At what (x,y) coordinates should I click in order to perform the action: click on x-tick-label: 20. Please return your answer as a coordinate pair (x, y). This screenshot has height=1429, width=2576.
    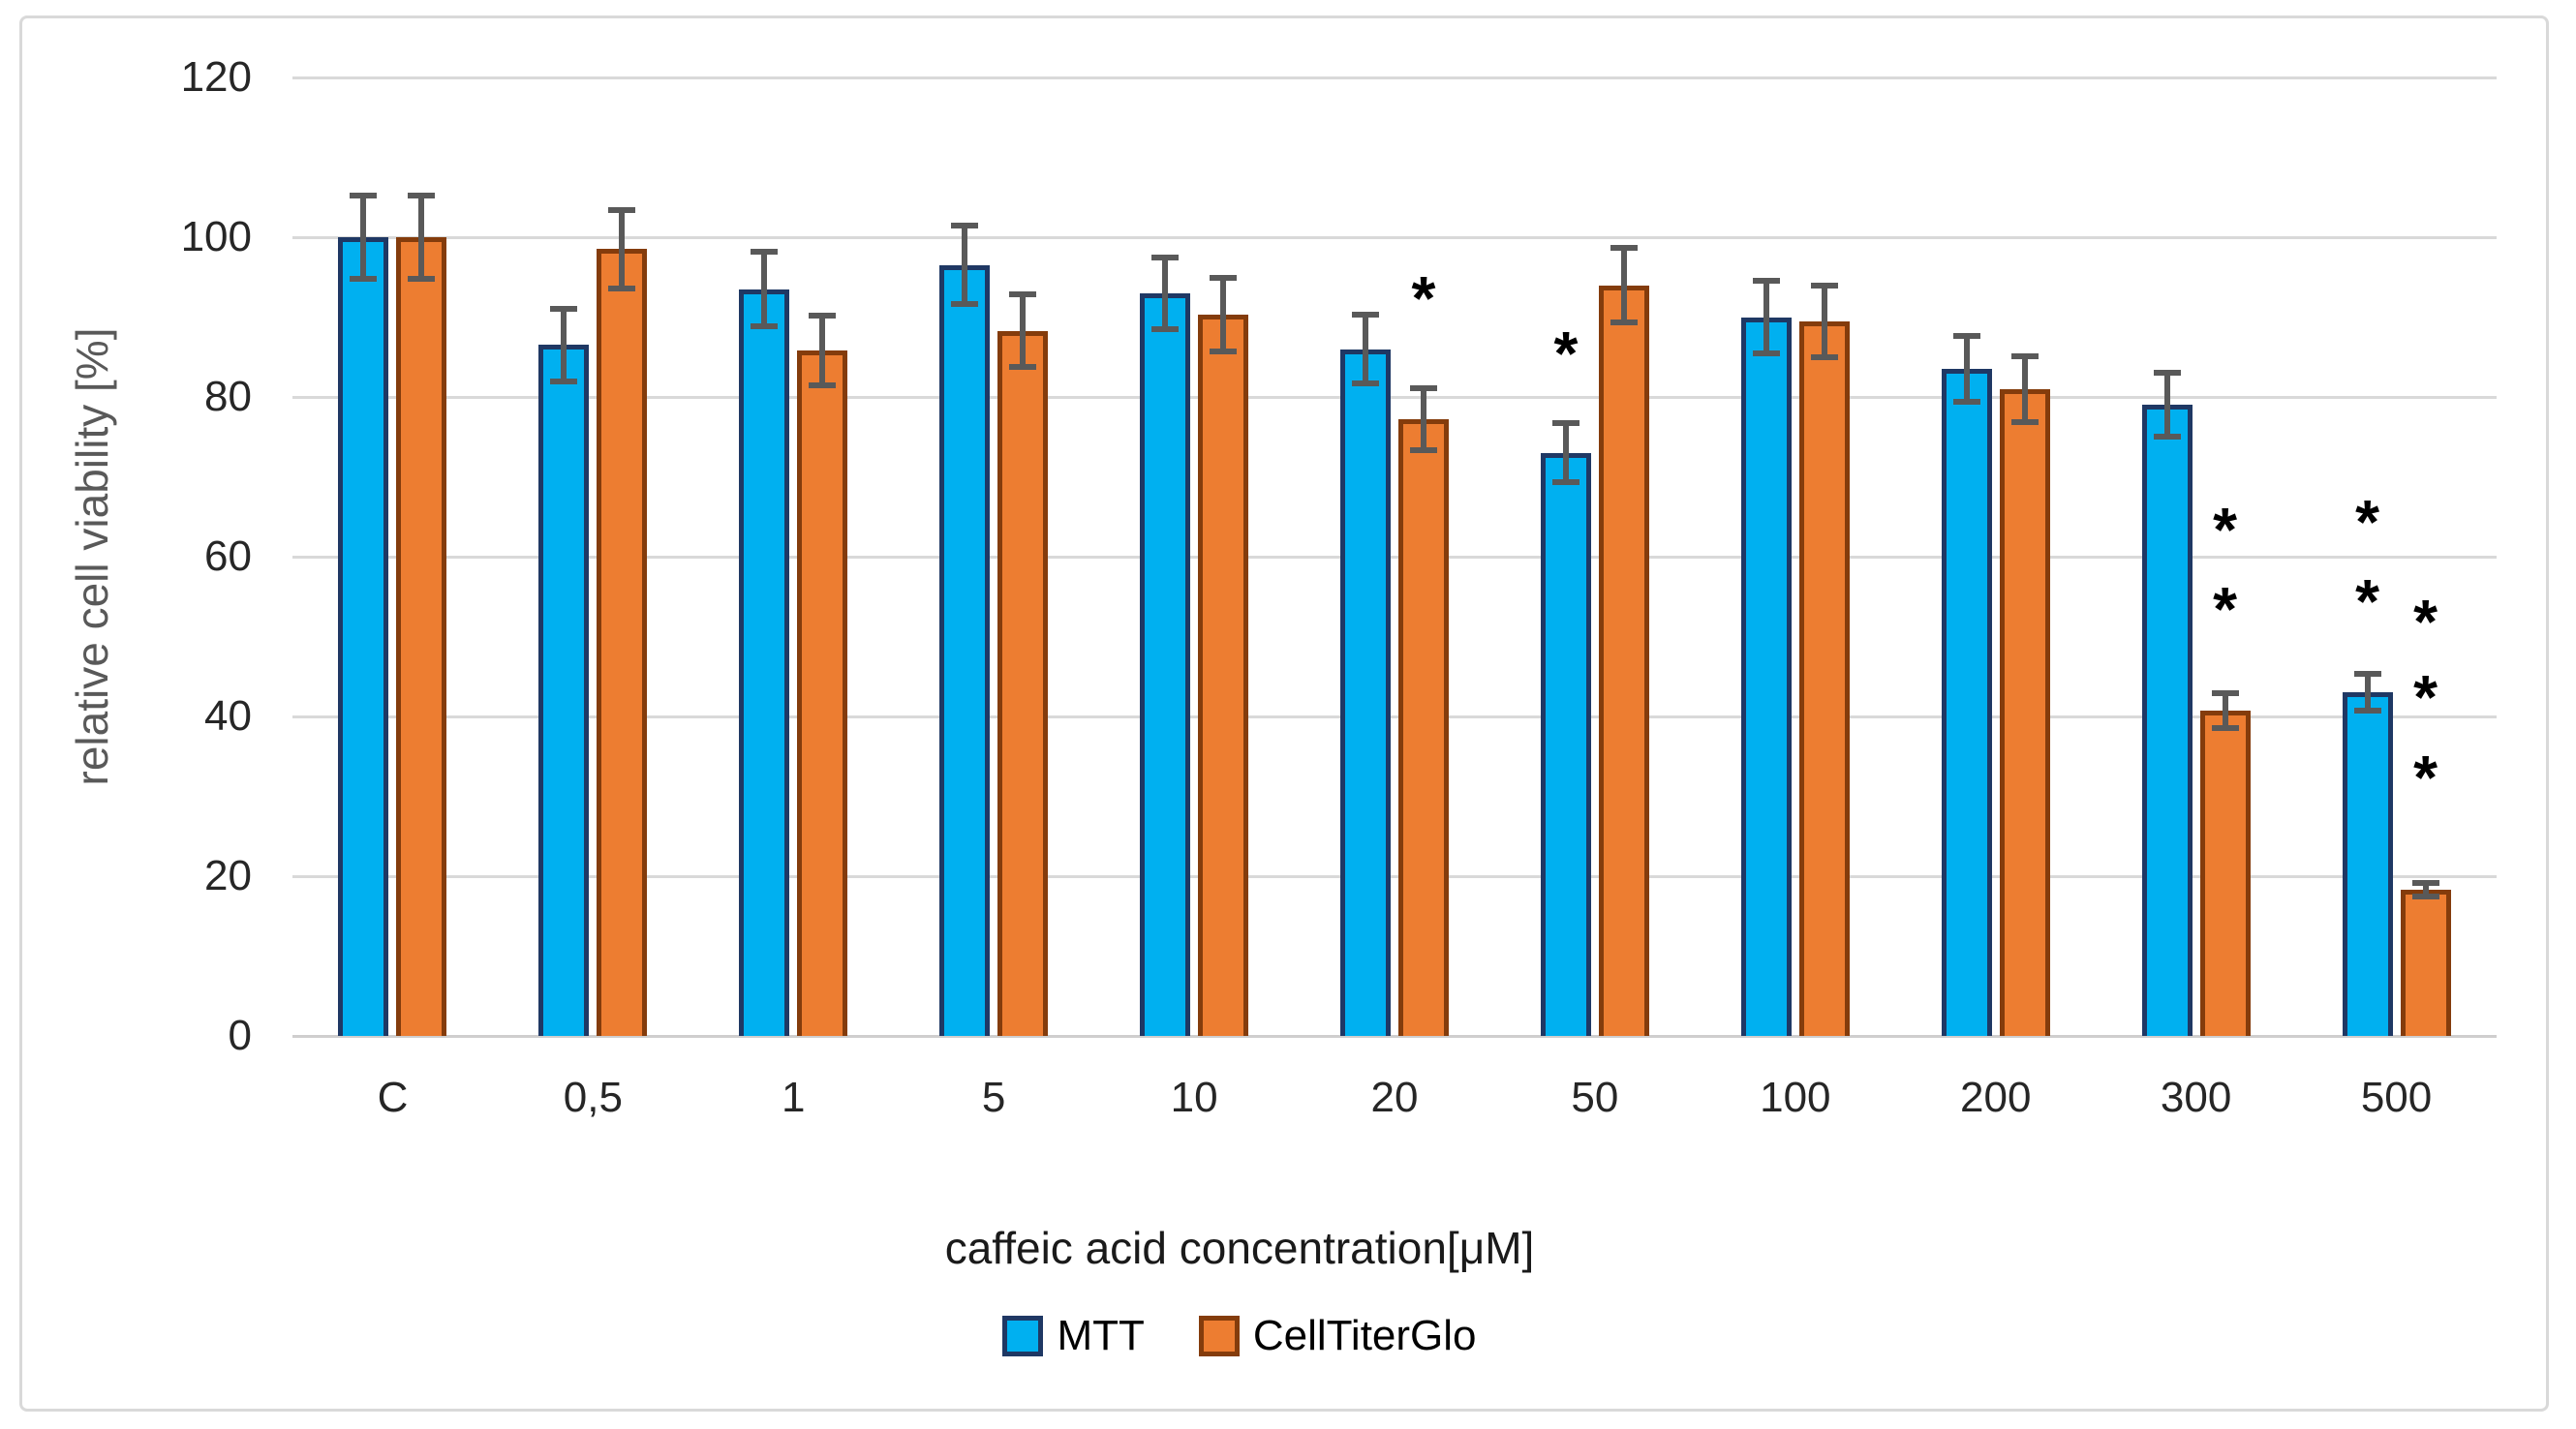
    Looking at the image, I should click on (1394, 1097).